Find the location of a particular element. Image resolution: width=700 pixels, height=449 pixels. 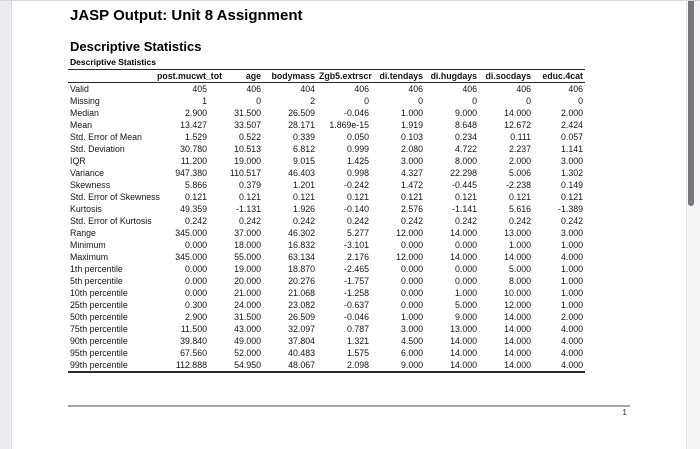

cell-value: 21.068 is located at coordinates (301, 293).